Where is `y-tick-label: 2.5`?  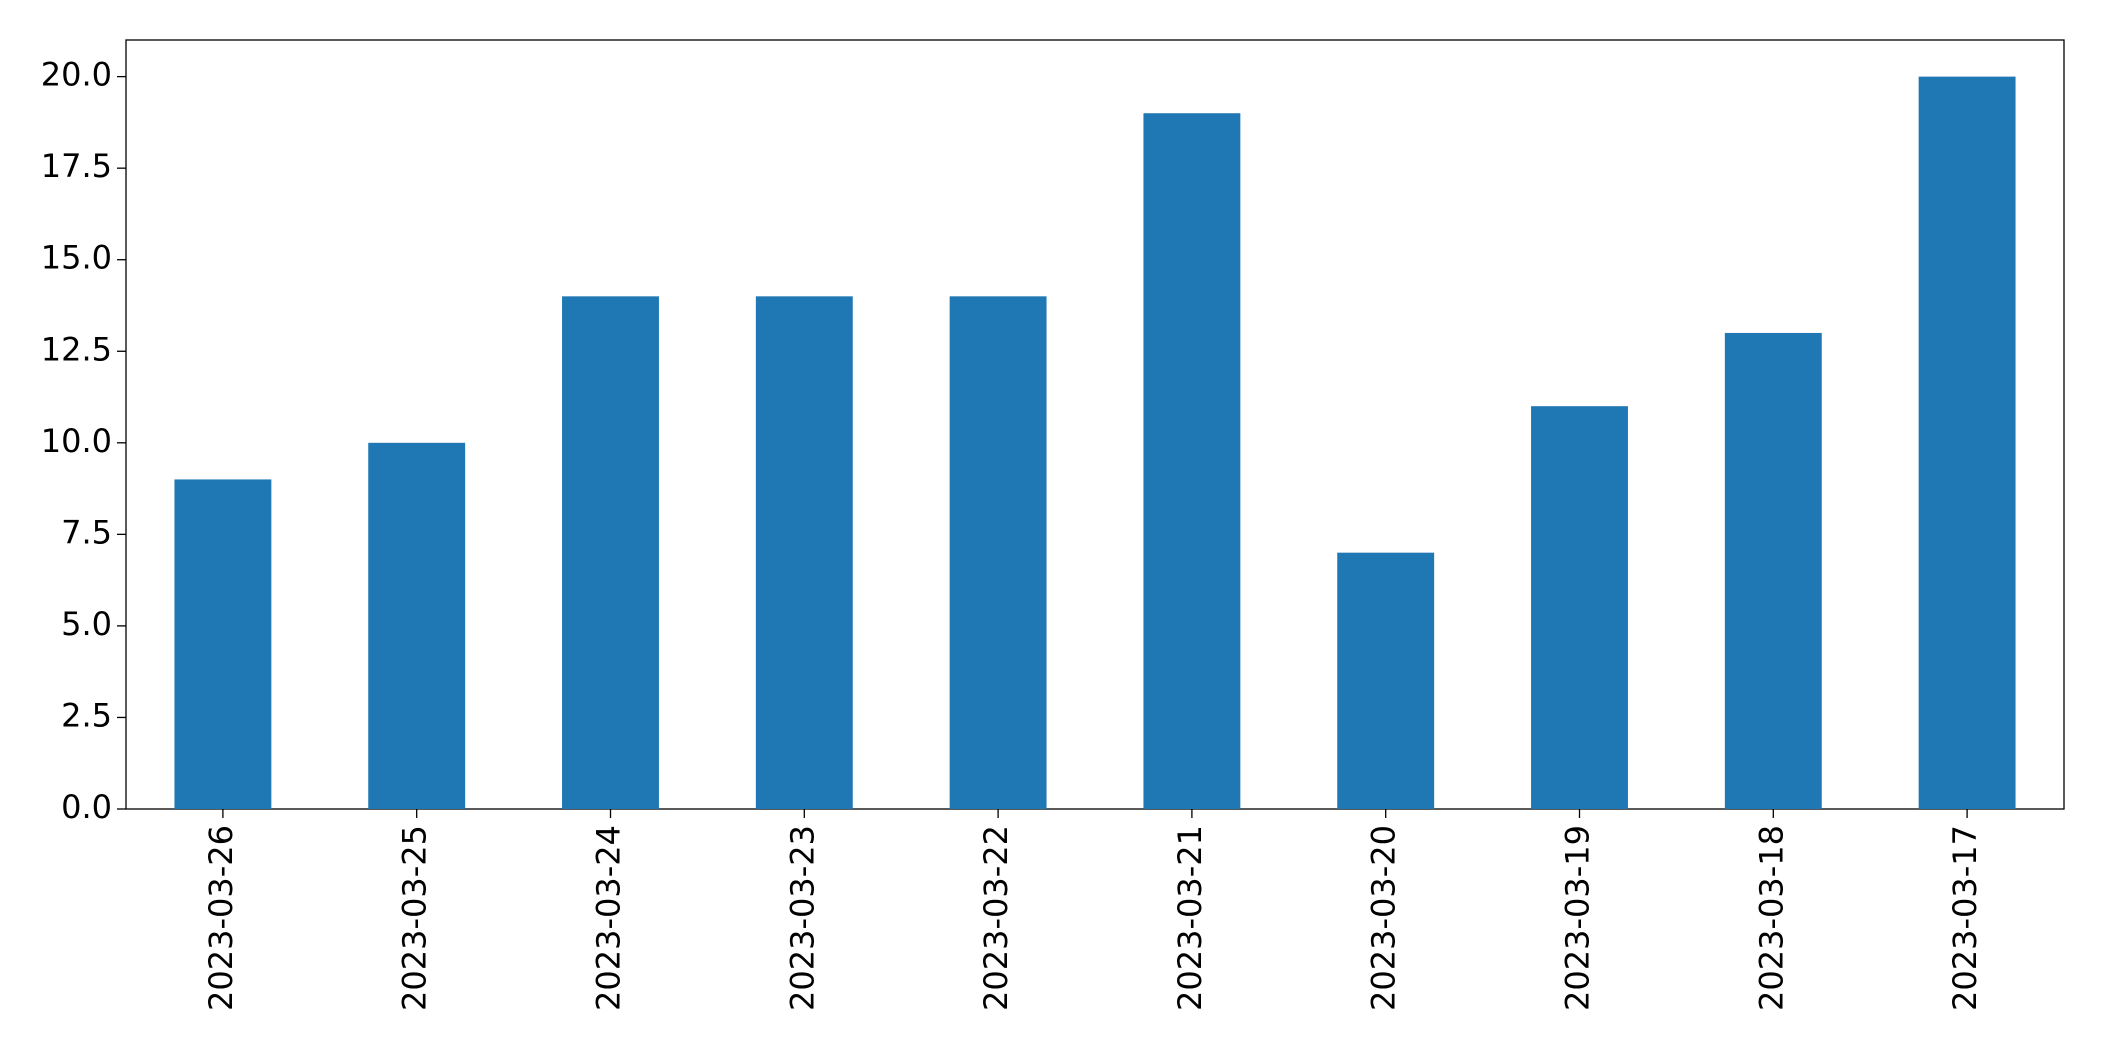
y-tick-label: 2.5 is located at coordinates (86, 715).